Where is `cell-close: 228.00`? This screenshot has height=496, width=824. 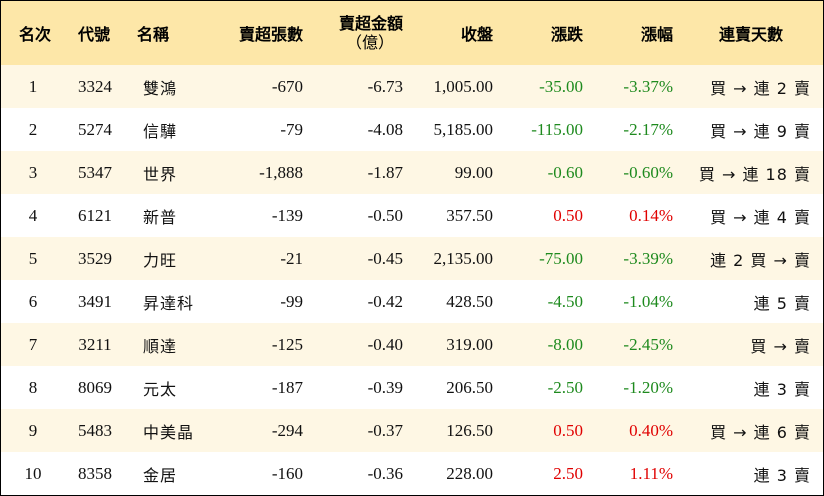
cell-close: 228.00 is located at coordinates (469, 473).